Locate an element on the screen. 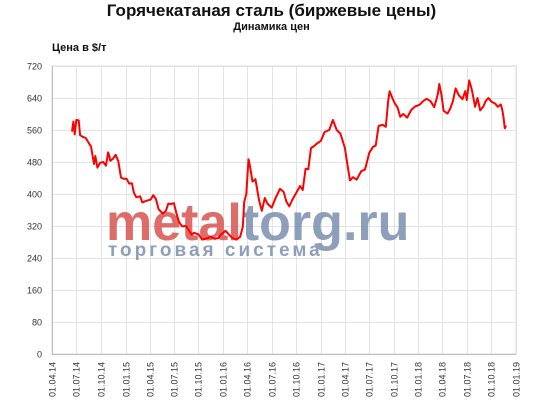 The image size is (543, 417). y-tick-label: 400 is located at coordinates (34, 195).